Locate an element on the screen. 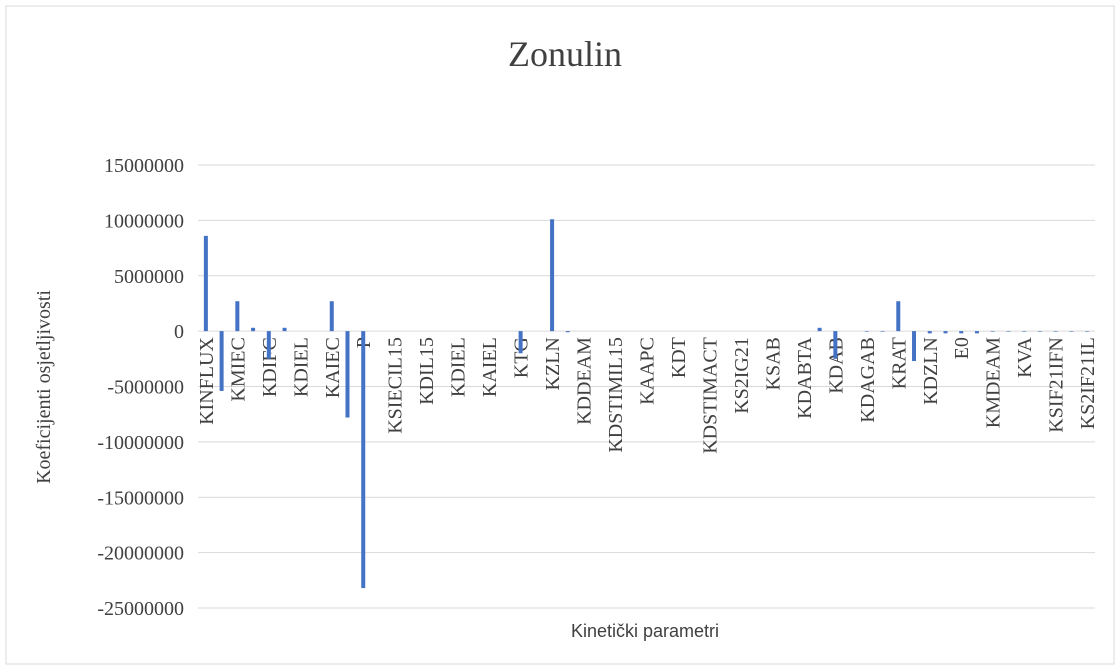 The height and width of the screenshot is (670, 1120). x-tick-label: KS2IF21IL is located at coordinates (1088, 383).